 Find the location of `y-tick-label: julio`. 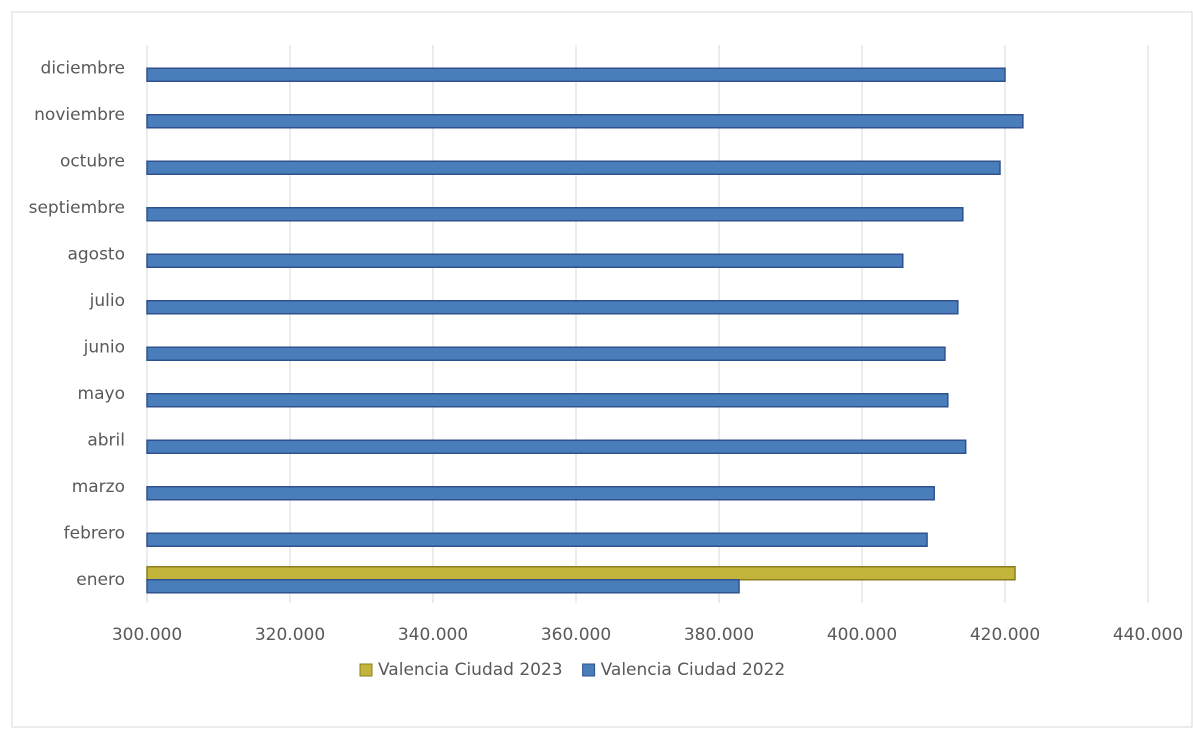

y-tick-label: julio is located at coordinates (107, 301).